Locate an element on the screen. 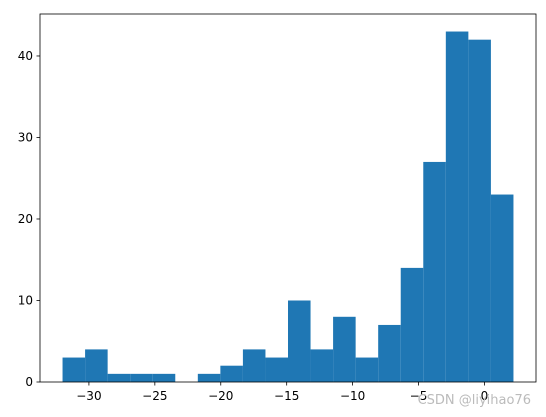 This screenshot has height=417, width=546. x-tick-label: −30 is located at coordinates (88, 396).